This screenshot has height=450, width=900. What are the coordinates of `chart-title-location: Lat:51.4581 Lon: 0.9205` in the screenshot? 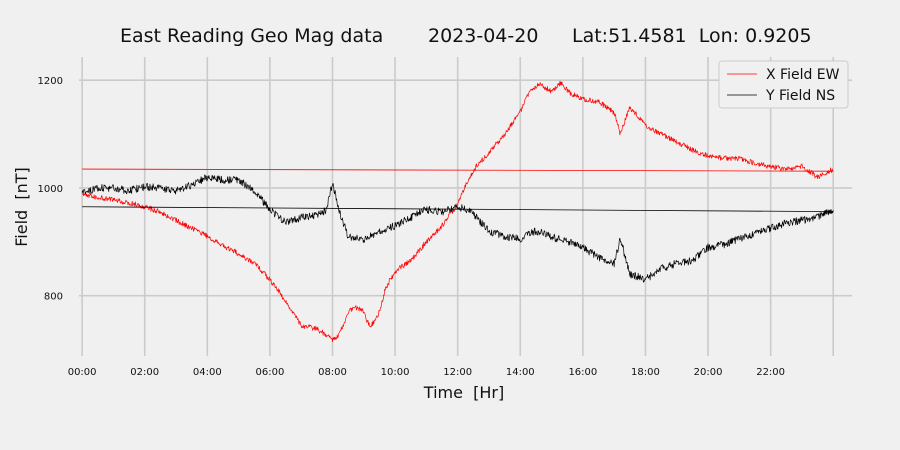 It's located at (692, 36).